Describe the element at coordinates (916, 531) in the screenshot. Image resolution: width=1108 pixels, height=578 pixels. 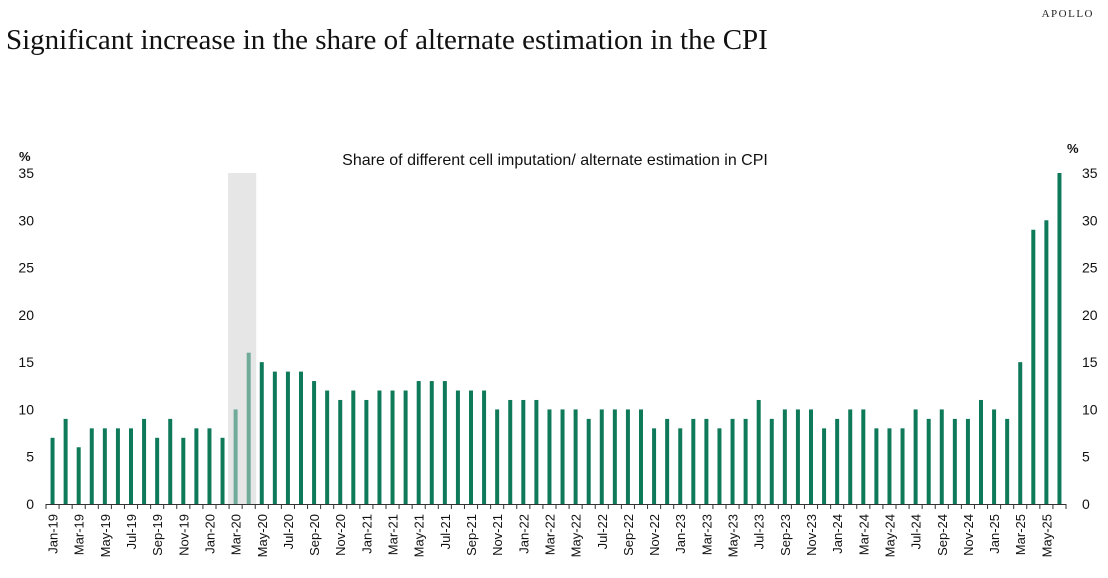
I see `x-tick-label: Jul-24` at that location.